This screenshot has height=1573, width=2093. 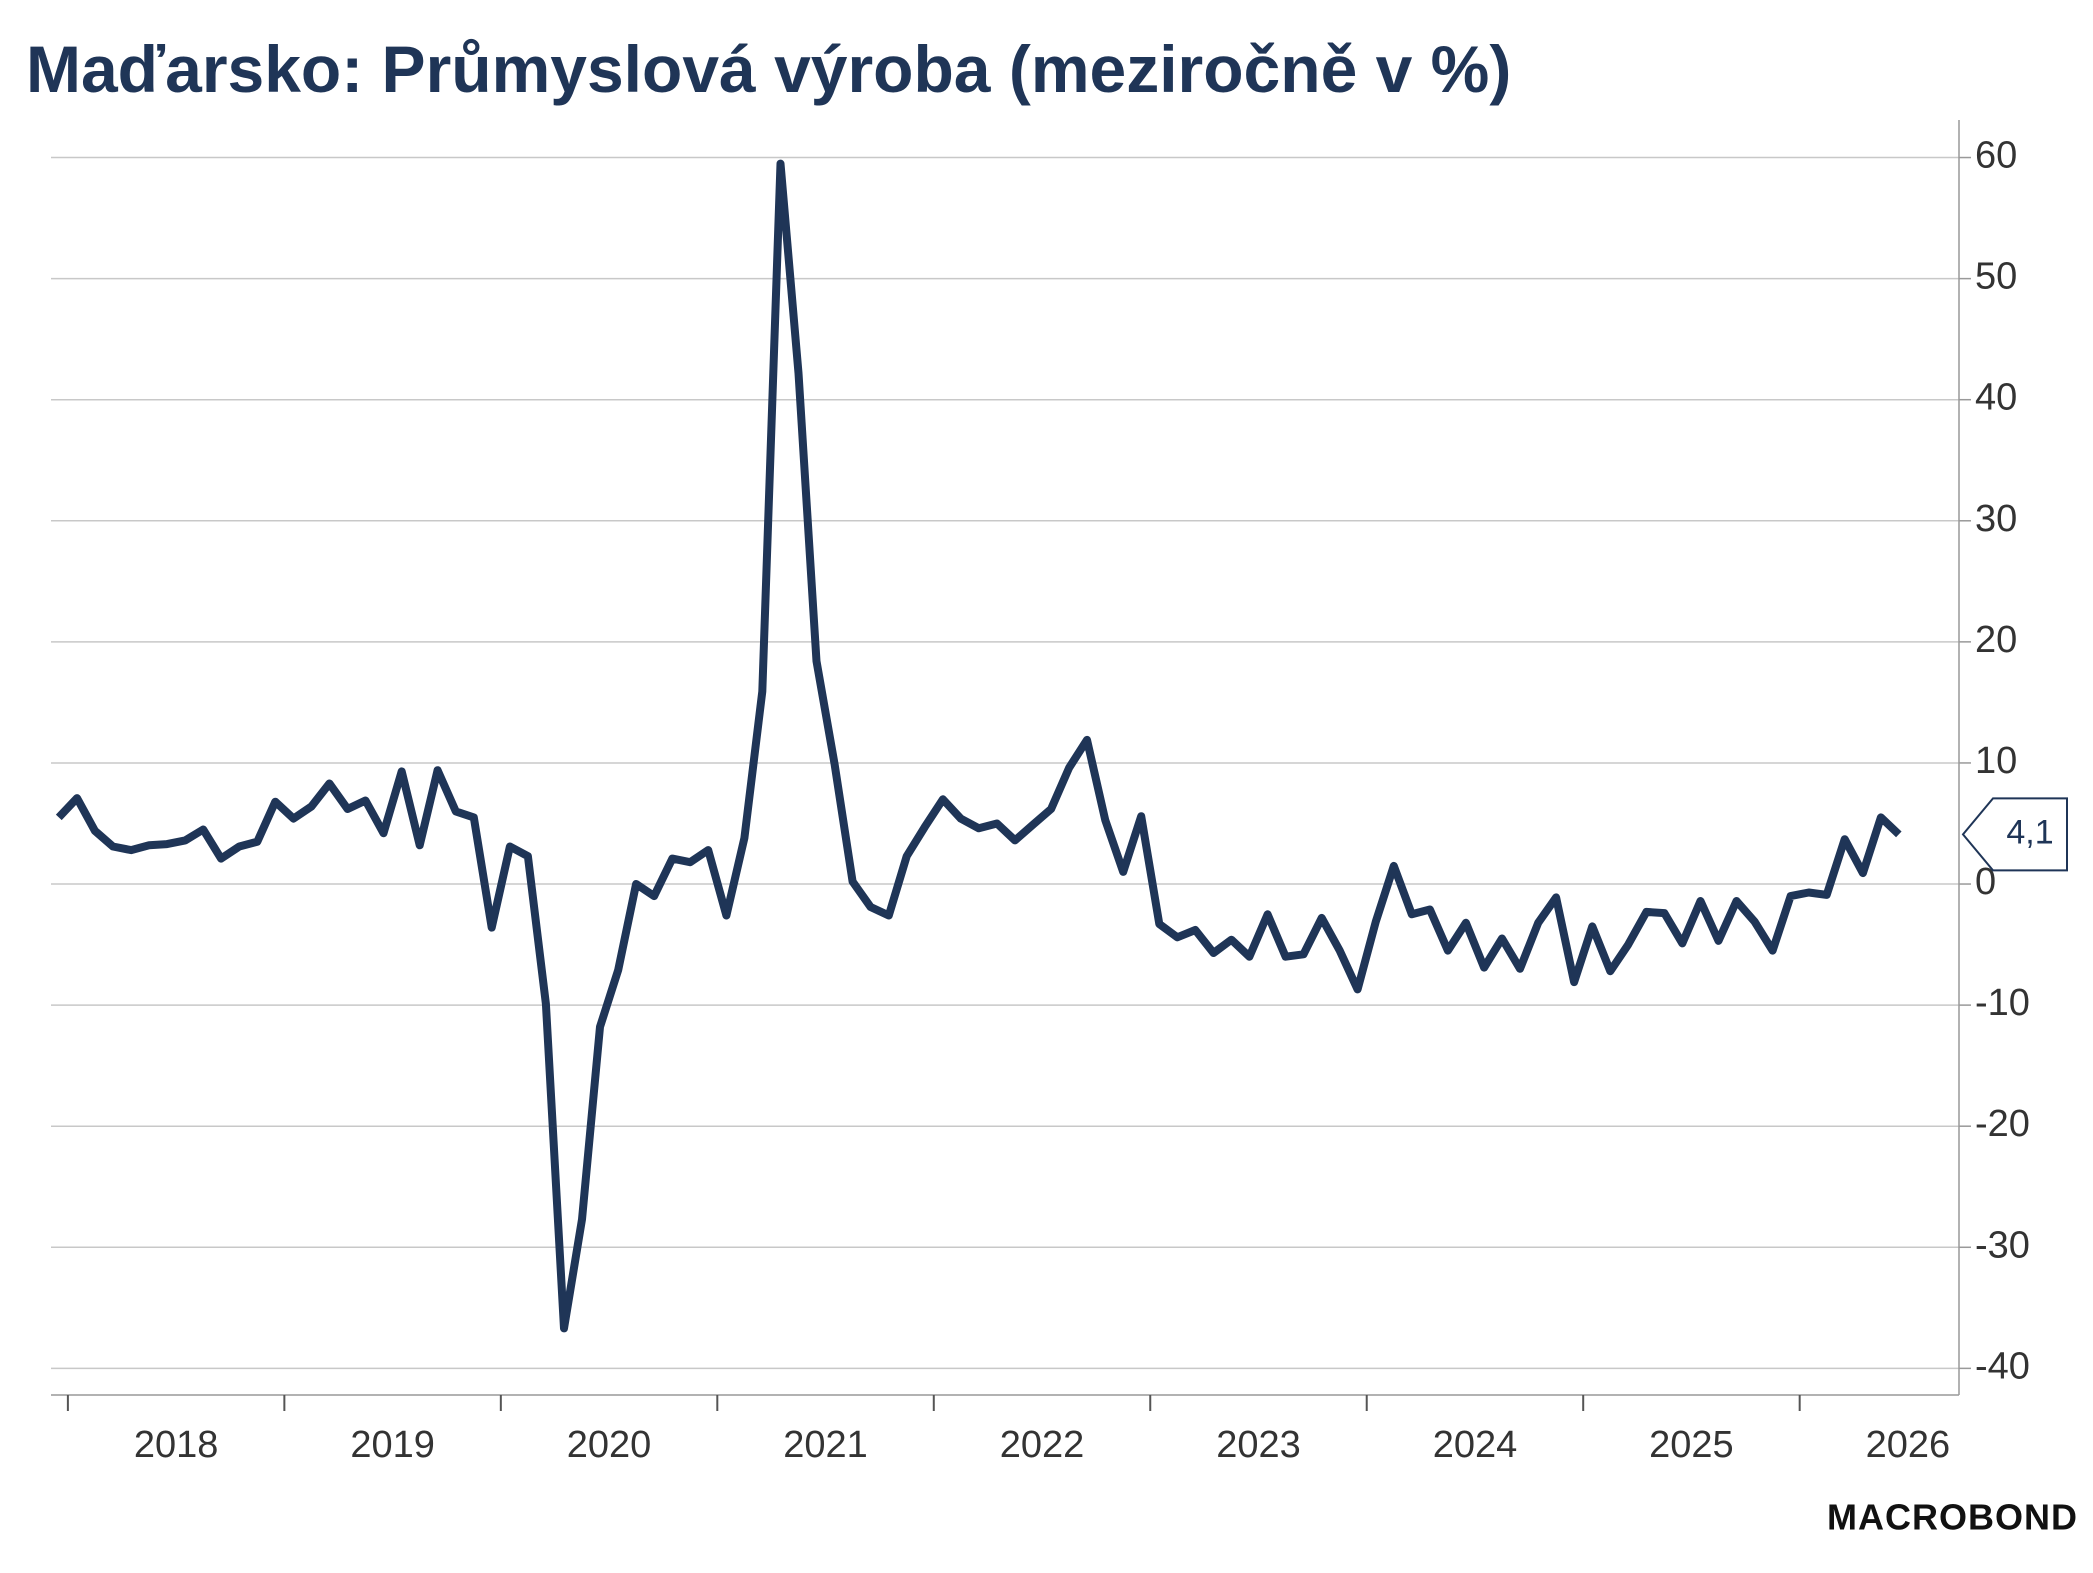 What do you see at coordinates (1258, 1445) in the screenshot?
I see `x-tick-label: 2023` at bounding box center [1258, 1445].